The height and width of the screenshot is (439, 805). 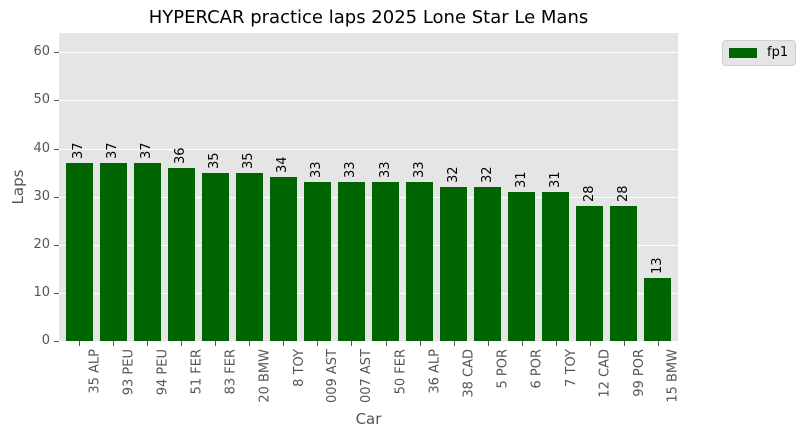 What do you see at coordinates (435, 371) in the screenshot?
I see `x-tick-label: 36 ALP` at bounding box center [435, 371].